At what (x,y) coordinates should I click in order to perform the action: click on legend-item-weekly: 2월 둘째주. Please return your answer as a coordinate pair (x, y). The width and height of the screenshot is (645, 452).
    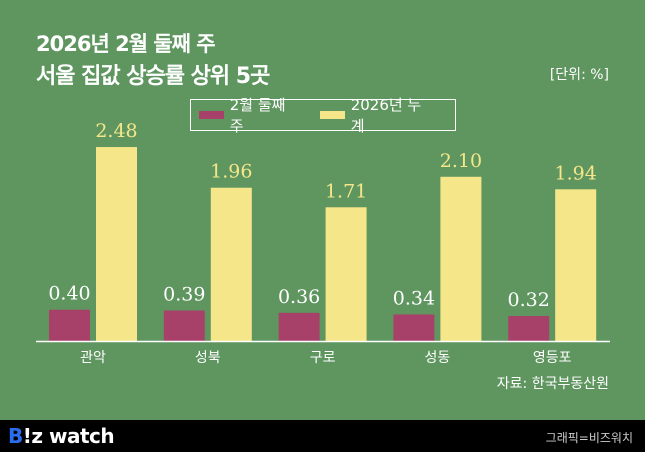
    Looking at the image, I should click on (247, 115).